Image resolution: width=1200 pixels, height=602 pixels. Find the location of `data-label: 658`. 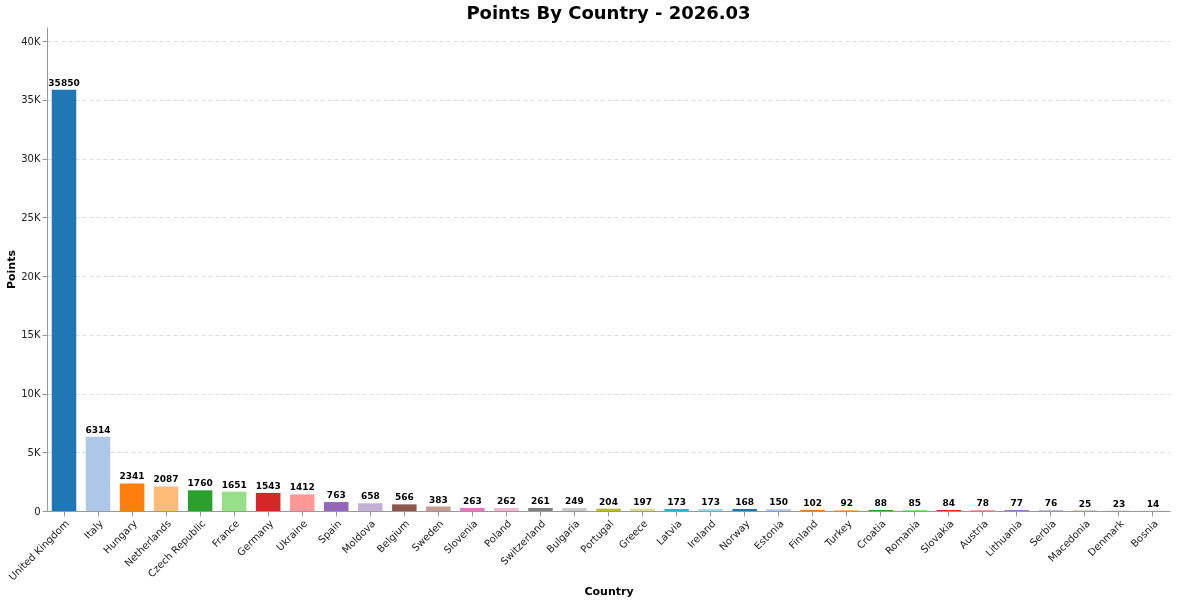

data-label: 658 is located at coordinates (370, 496).